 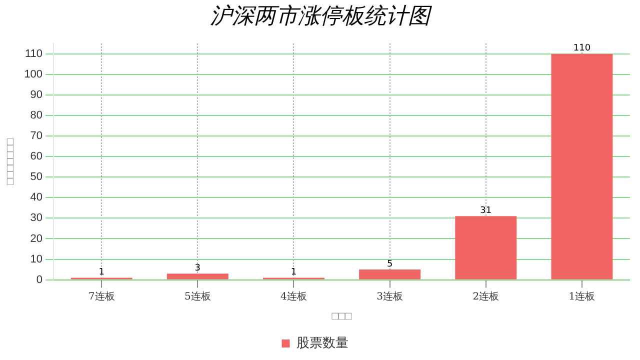 I want to click on y-tick-label: 30, so click(x=36, y=218).